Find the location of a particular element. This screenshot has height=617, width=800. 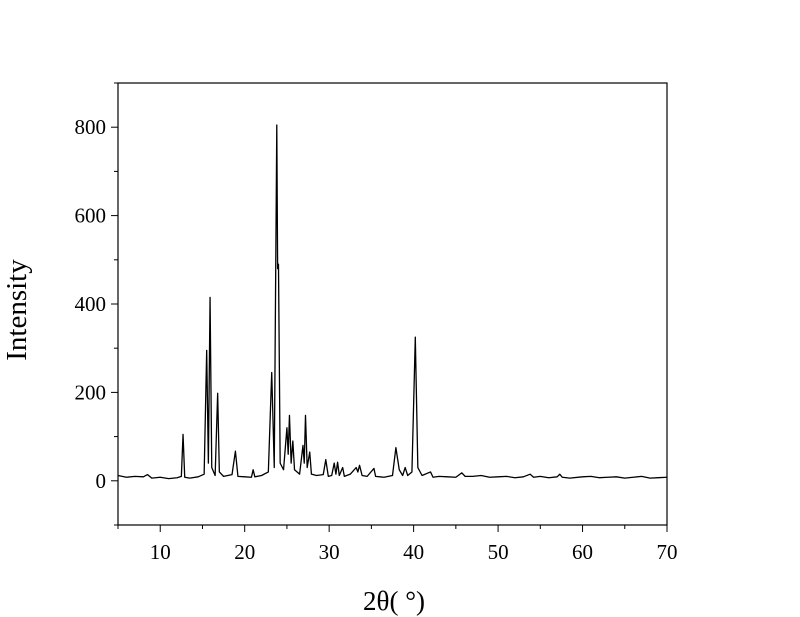

x-tick-label: 30 is located at coordinates (329, 552).